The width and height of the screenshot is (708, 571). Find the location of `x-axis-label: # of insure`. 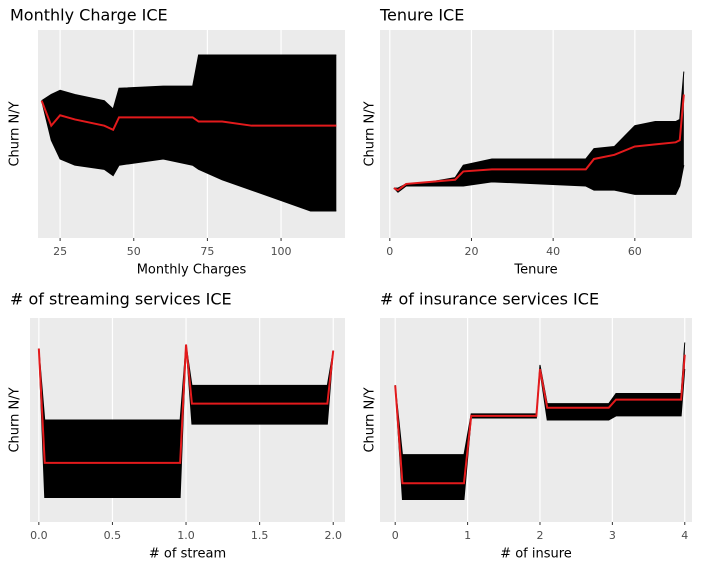

x-axis-label: # of insure is located at coordinates (536, 554).